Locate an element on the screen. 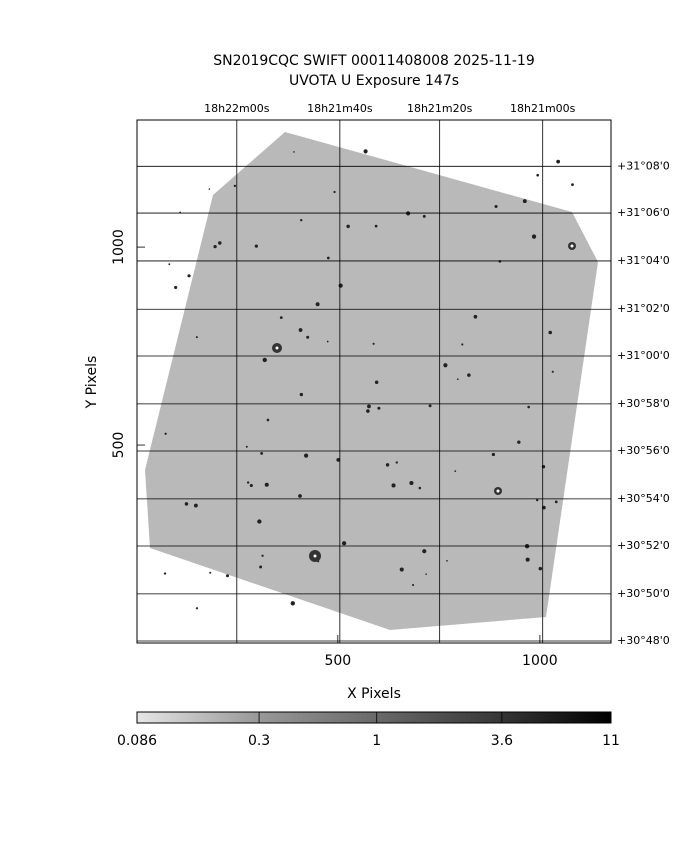 The image size is (680, 854). right-tick-label: +31°02'0 is located at coordinates (643, 308).